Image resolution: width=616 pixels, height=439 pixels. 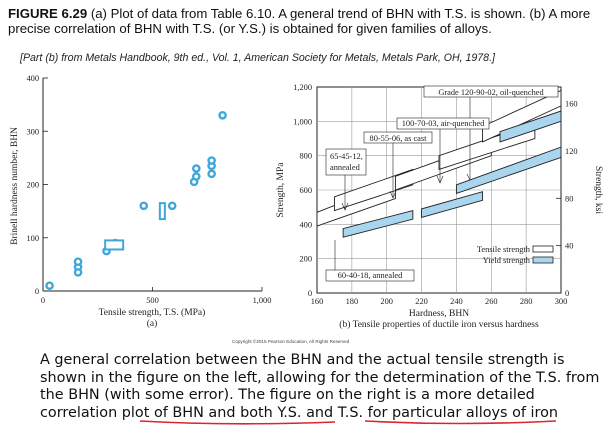 I want to click on label-grade-120: Grade 120-90-02, oil-quenched, so click(x=491, y=92).